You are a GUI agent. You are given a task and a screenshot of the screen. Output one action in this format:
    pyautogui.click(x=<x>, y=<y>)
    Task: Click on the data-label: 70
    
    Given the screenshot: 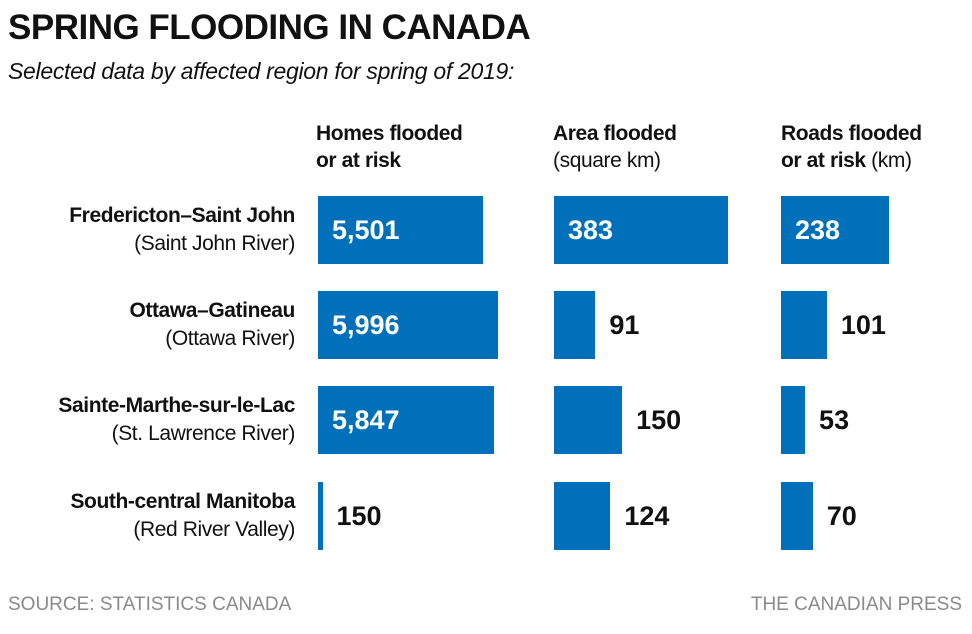 What is the action you would take?
    pyautogui.click(x=841, y=516)
    